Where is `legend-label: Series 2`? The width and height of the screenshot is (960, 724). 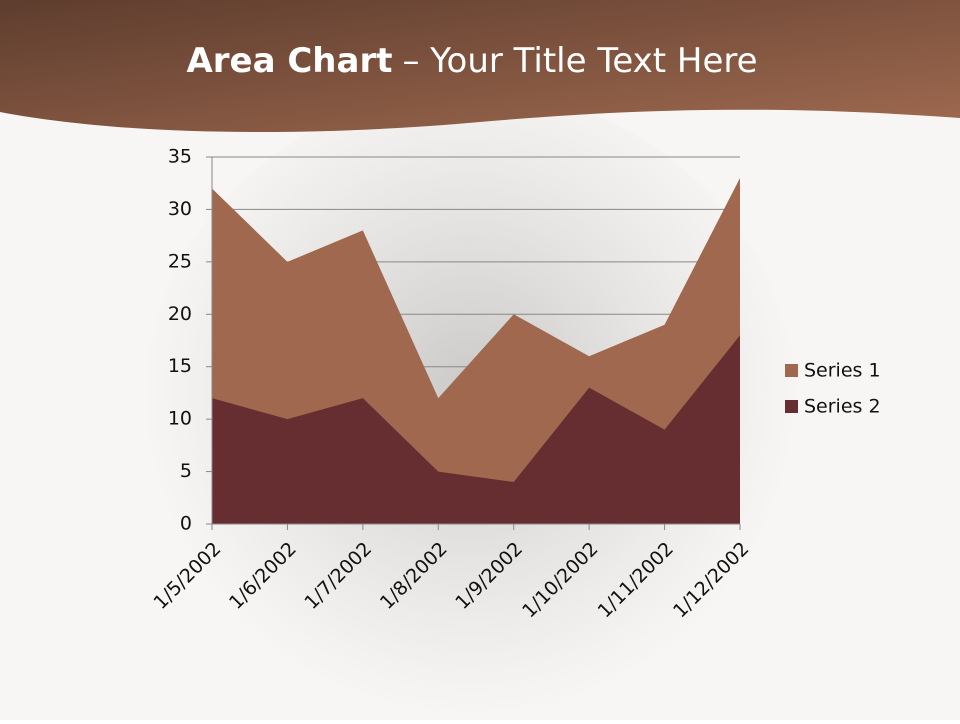 legend-label: Series 2 is located at coordinates (842, 407).